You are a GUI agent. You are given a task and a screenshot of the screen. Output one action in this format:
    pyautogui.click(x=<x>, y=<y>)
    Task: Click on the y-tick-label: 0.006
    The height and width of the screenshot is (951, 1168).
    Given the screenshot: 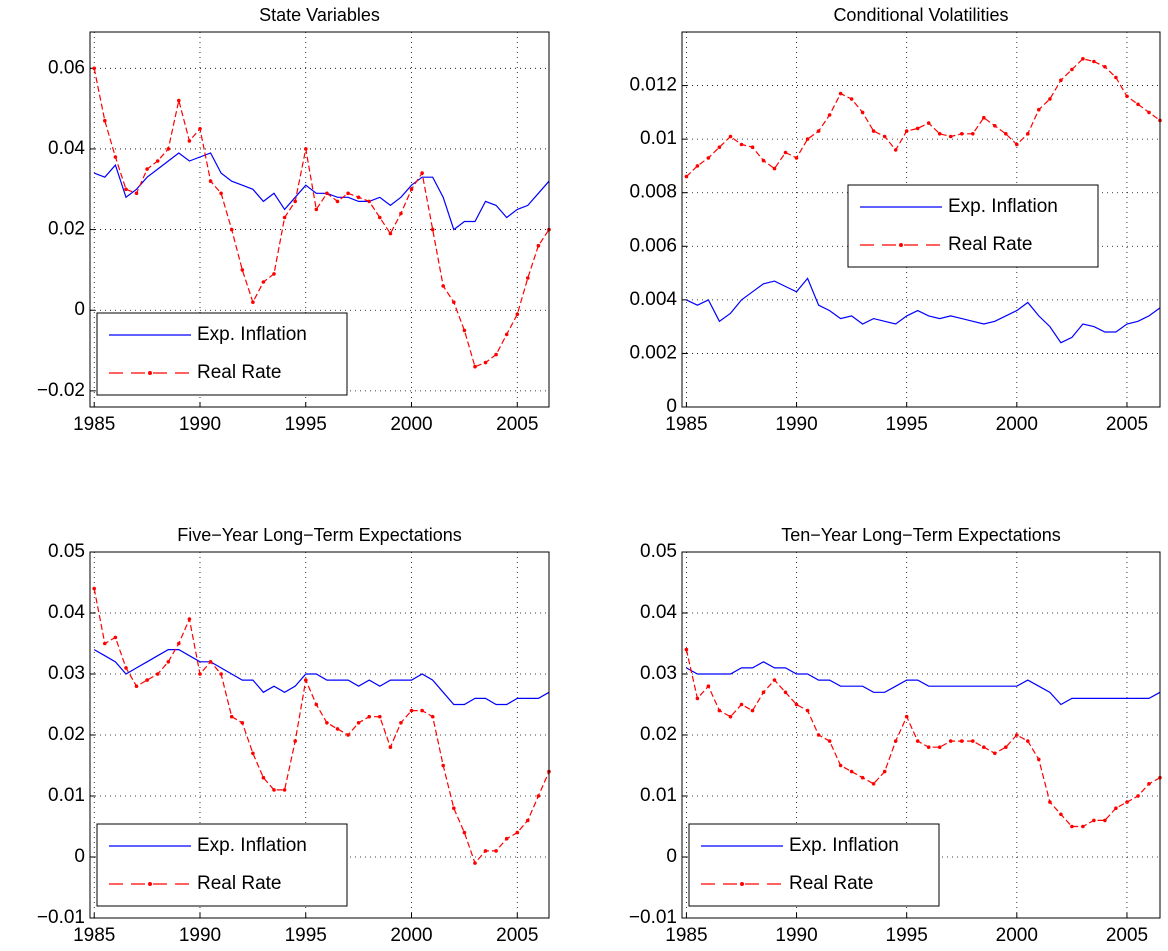 What is the action you would take?
    pyautogui.click(x=653, y=245)
    